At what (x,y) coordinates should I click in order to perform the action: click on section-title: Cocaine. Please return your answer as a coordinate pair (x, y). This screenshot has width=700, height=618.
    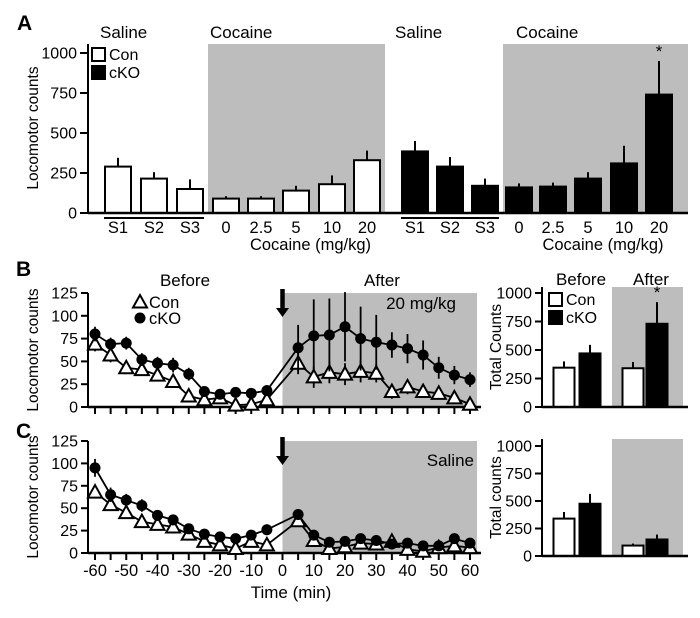
    Looking at the image, I should click on (241, 32).